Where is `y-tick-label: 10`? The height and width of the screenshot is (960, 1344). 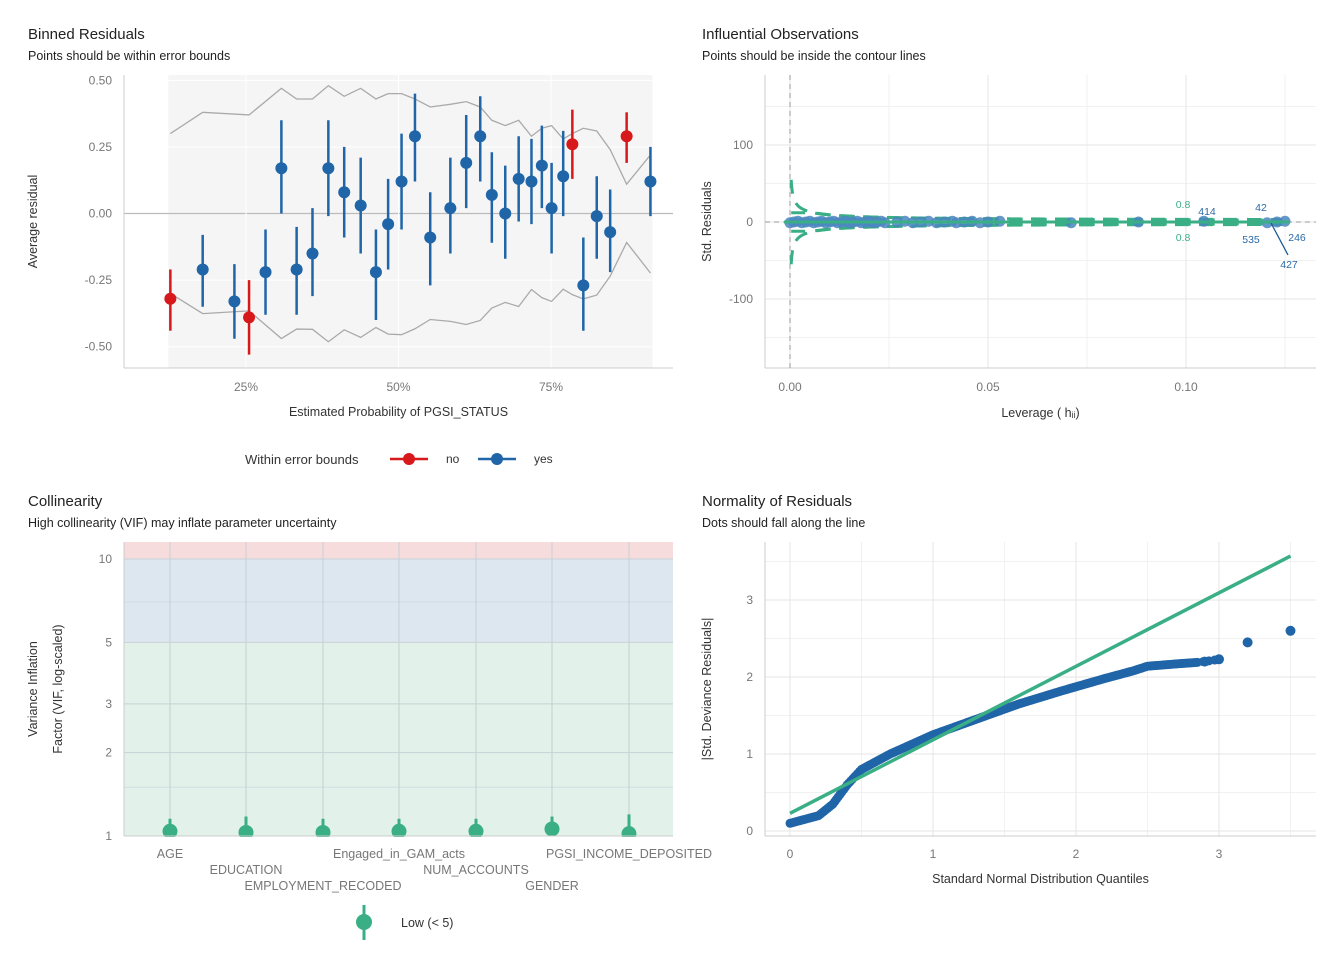
y-tick-label: 10 is located at coordinates (106, 559).